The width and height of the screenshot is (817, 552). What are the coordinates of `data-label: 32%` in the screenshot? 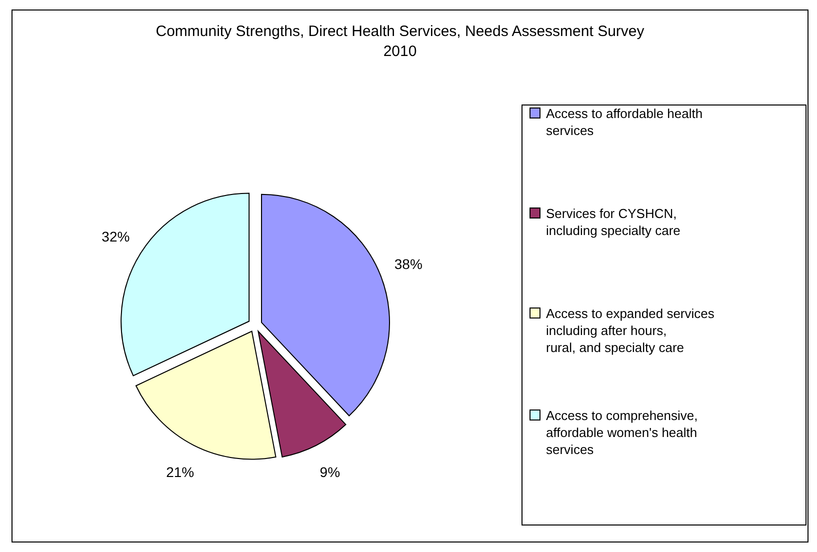 It's located at (116, 236).